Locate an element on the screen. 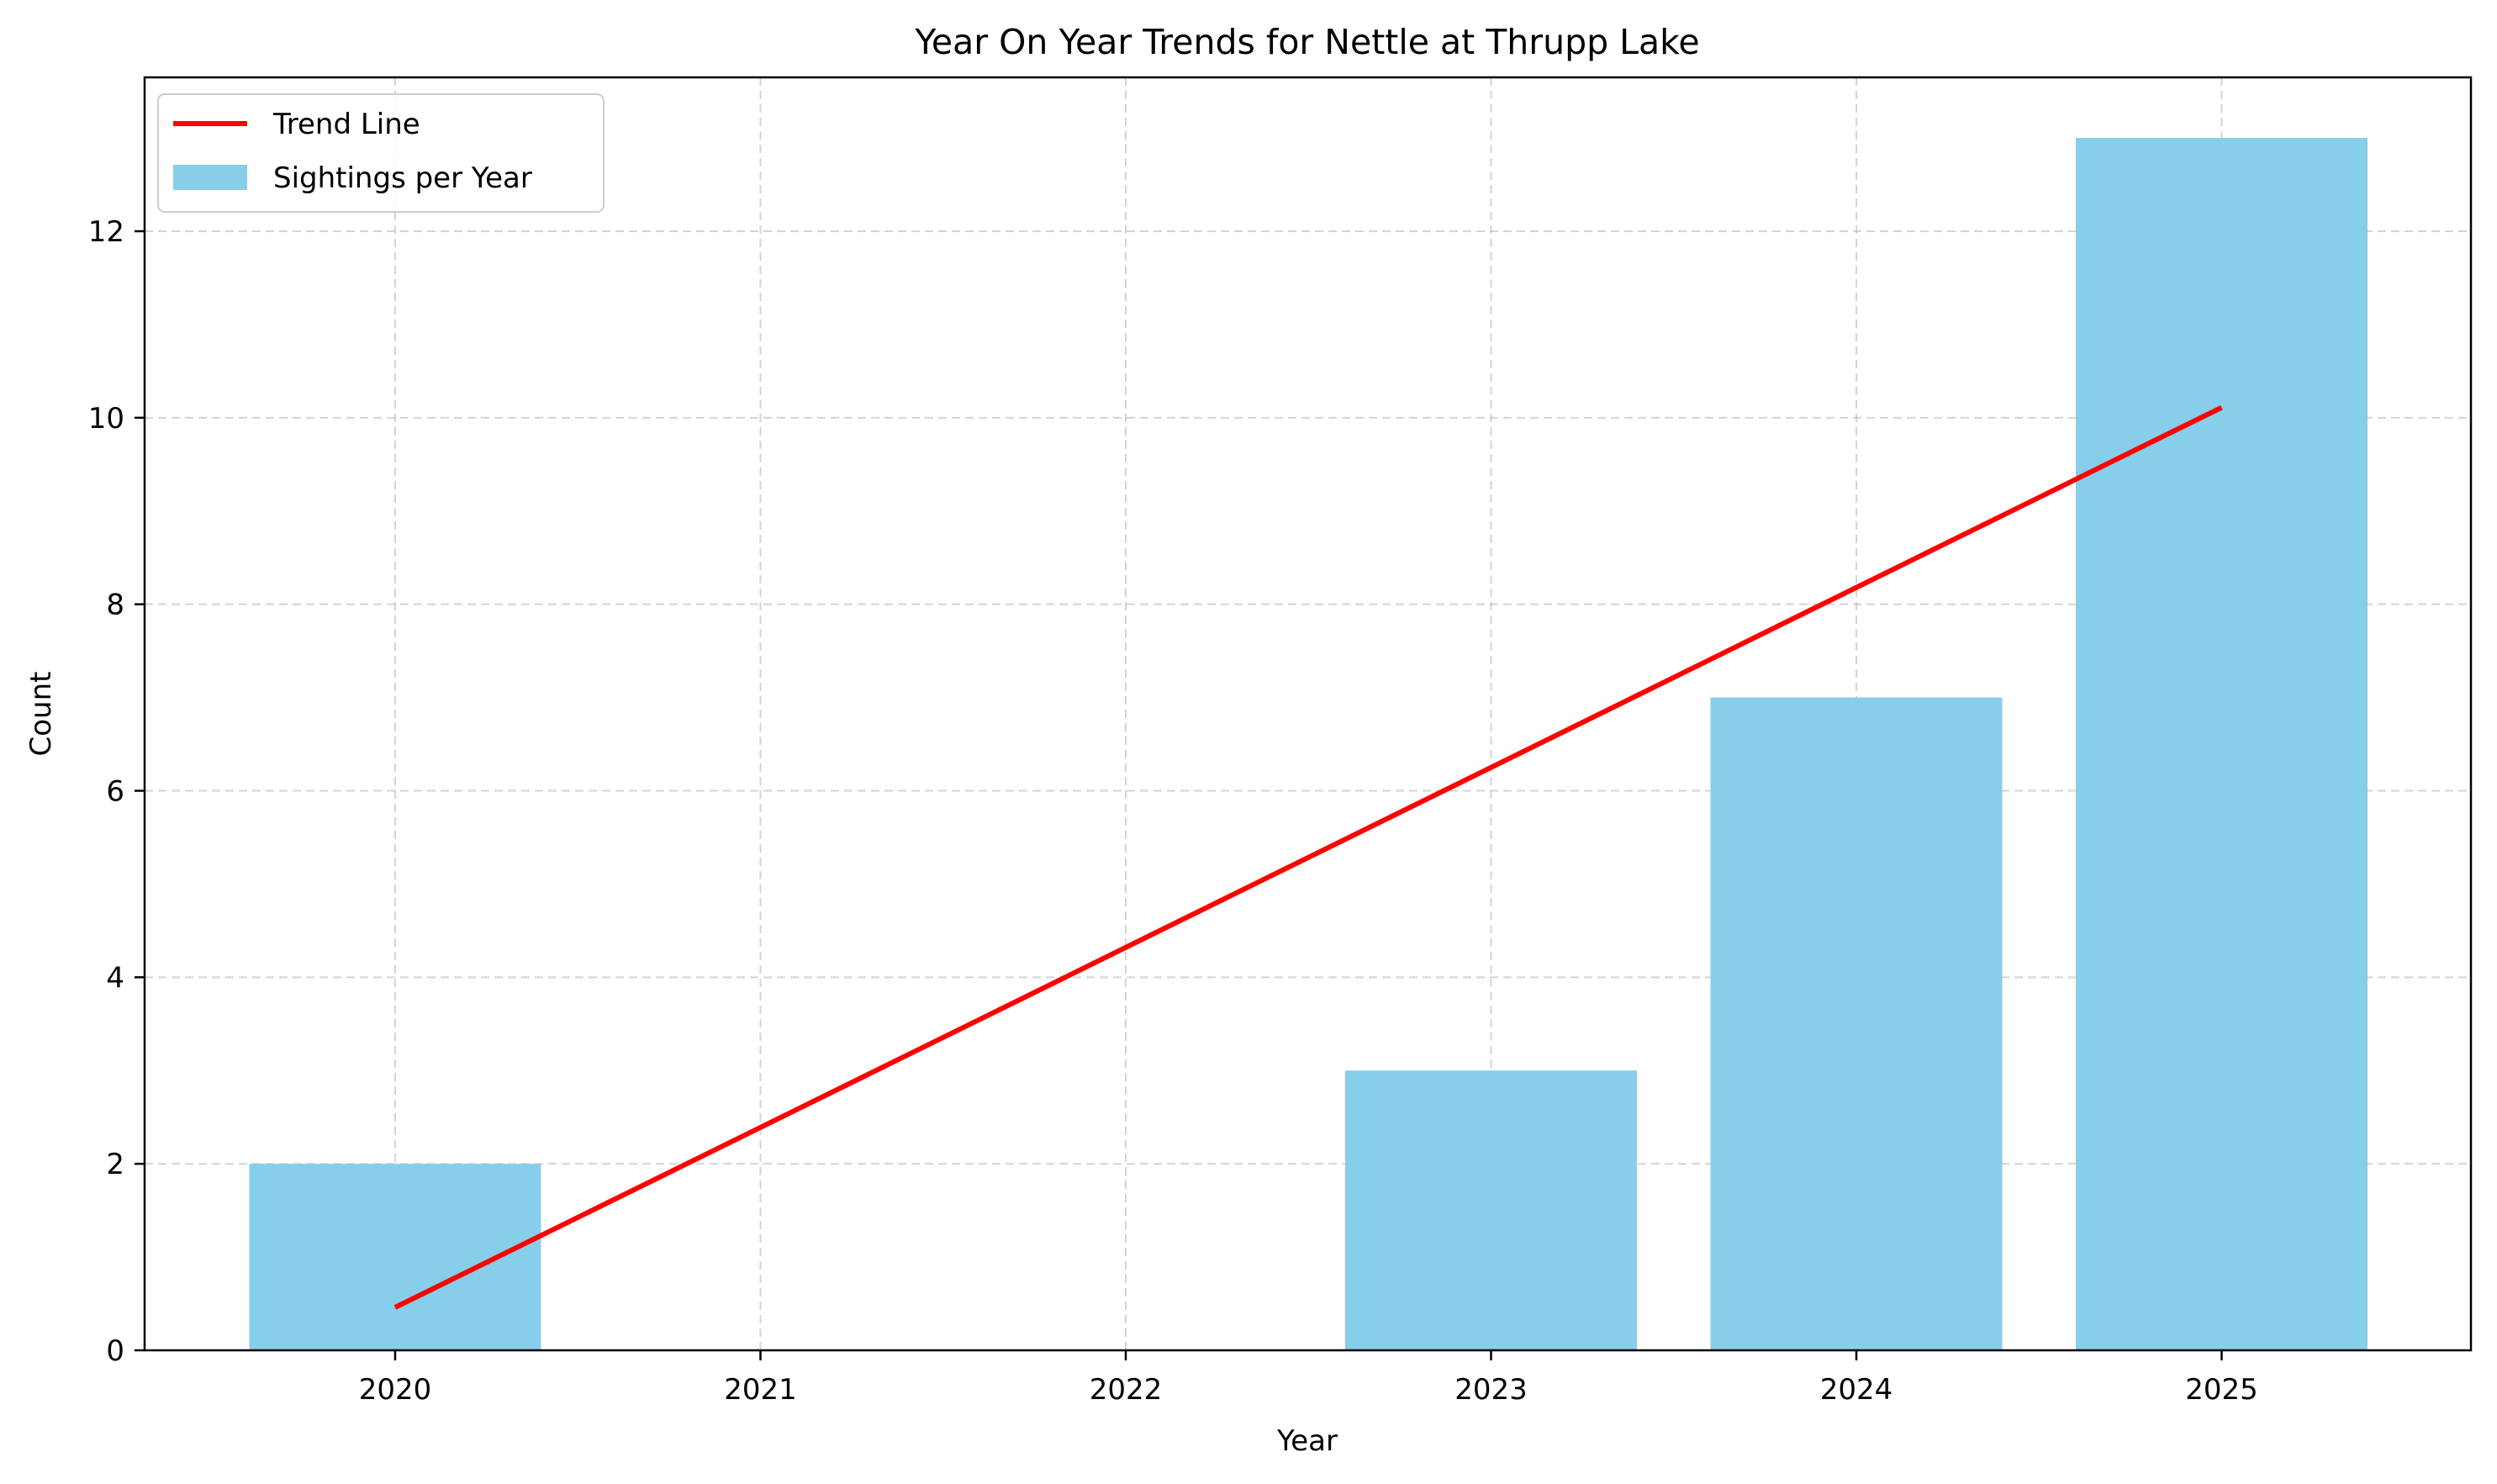 The image size is (2497, 1484). y-axis: 0 2 4 6 8 10 12 is located at coordinates (116, 791).